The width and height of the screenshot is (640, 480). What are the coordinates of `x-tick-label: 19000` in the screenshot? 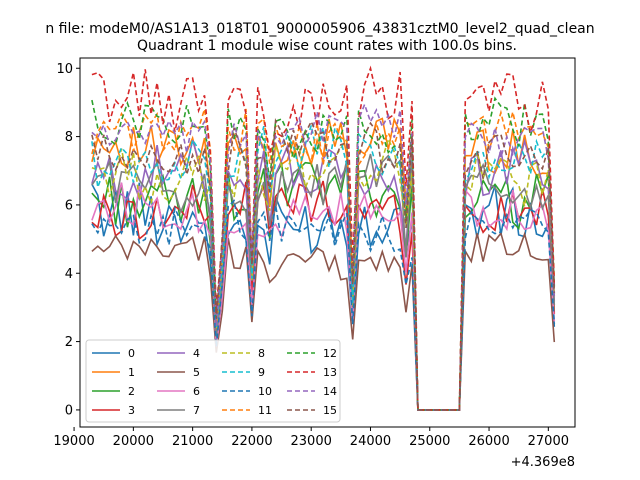 It's located at (73, 441).